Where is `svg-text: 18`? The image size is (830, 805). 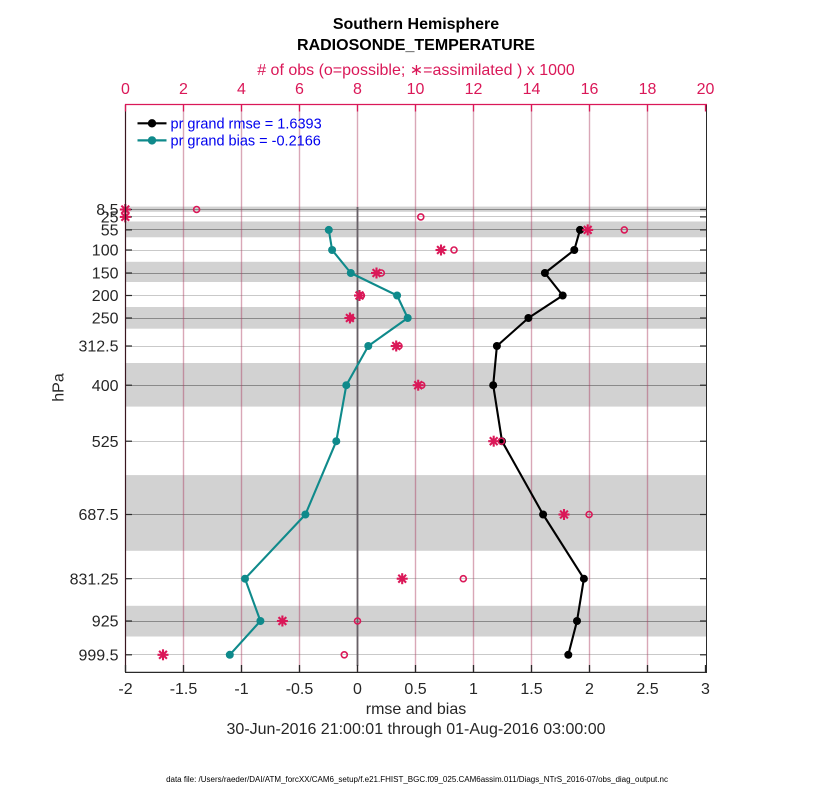 svg-text: 18 is located at coordinates (648, 89).